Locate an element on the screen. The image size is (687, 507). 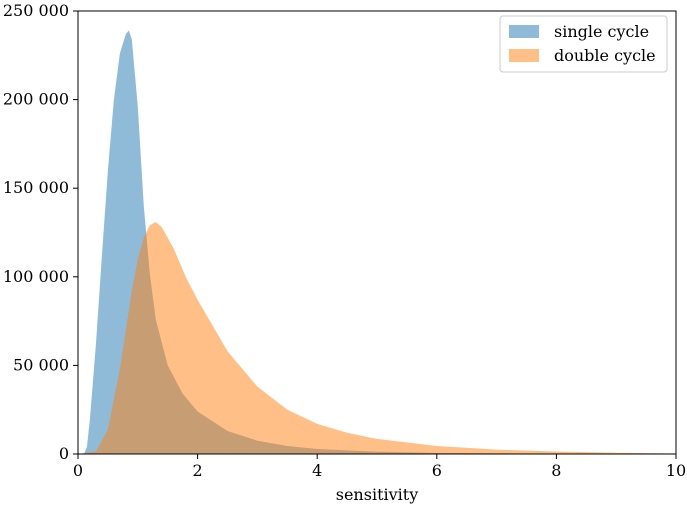
legend: single cycle double cycle is located at coordinates (583, 44).